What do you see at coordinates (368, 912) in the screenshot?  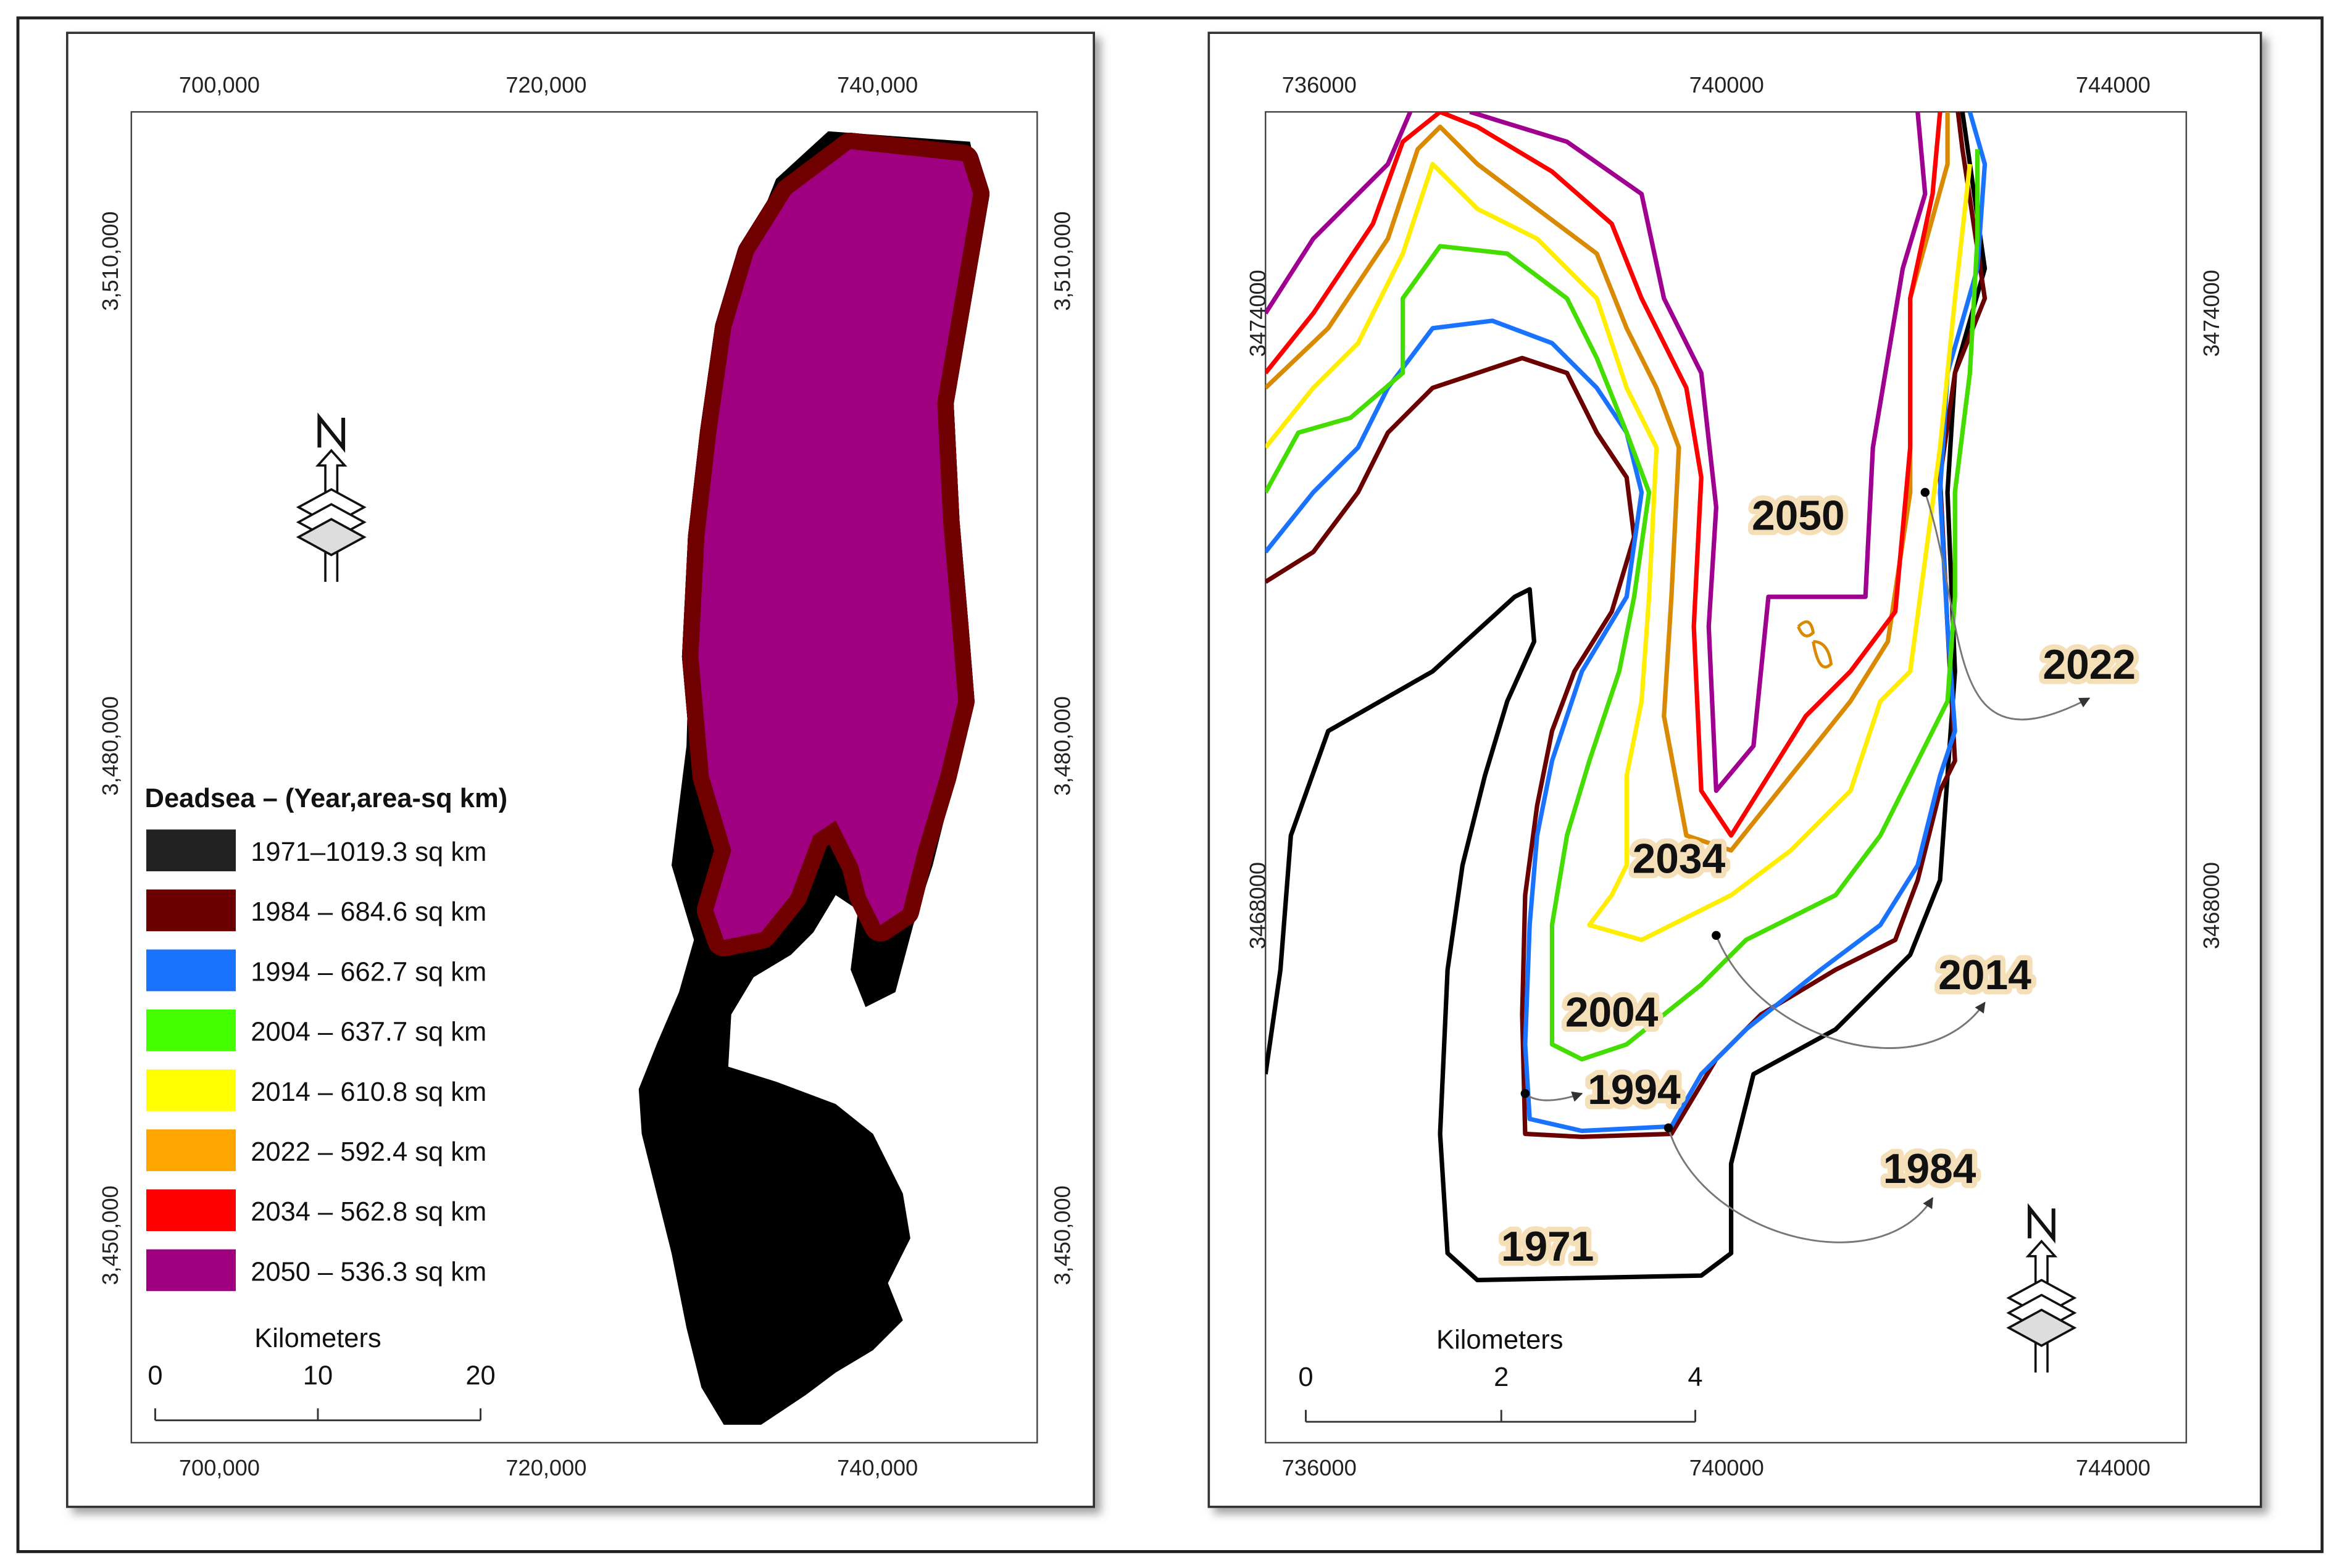 I see `legend-label: 1984 – 684.6 sq km` at bounding box center [368, 912].